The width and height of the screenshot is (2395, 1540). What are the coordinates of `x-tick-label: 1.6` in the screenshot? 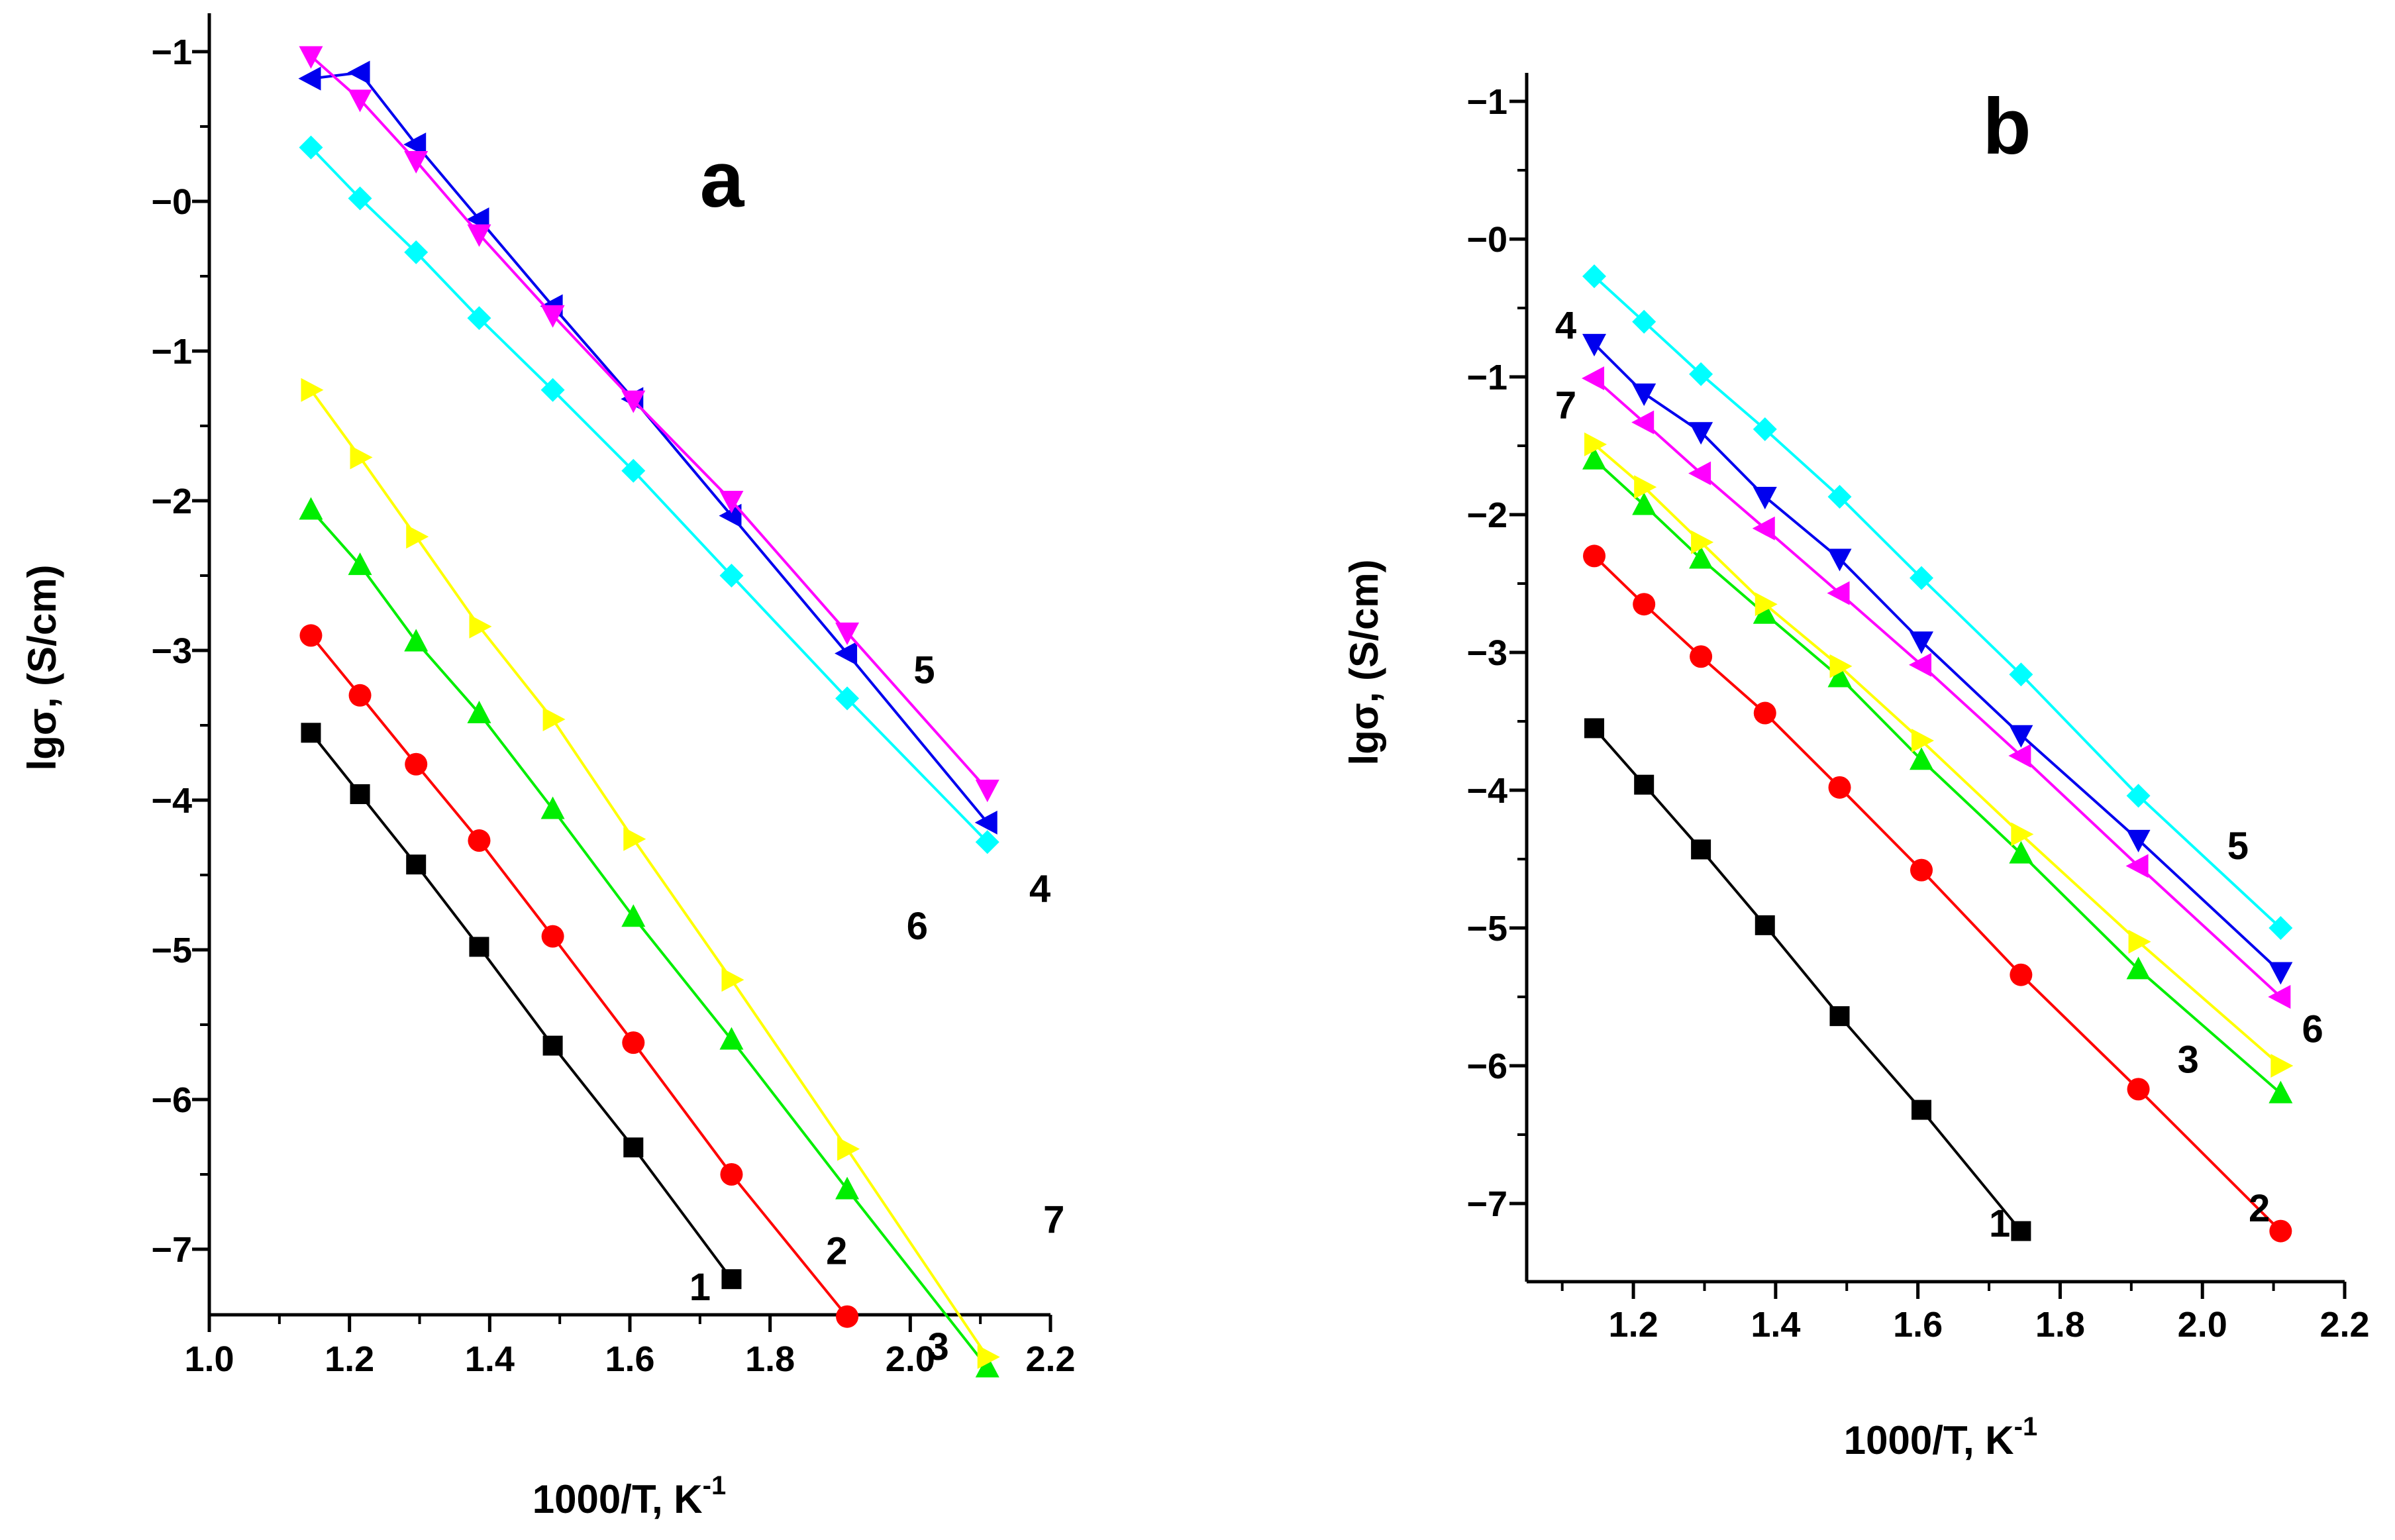 It's located at (629, 1359).